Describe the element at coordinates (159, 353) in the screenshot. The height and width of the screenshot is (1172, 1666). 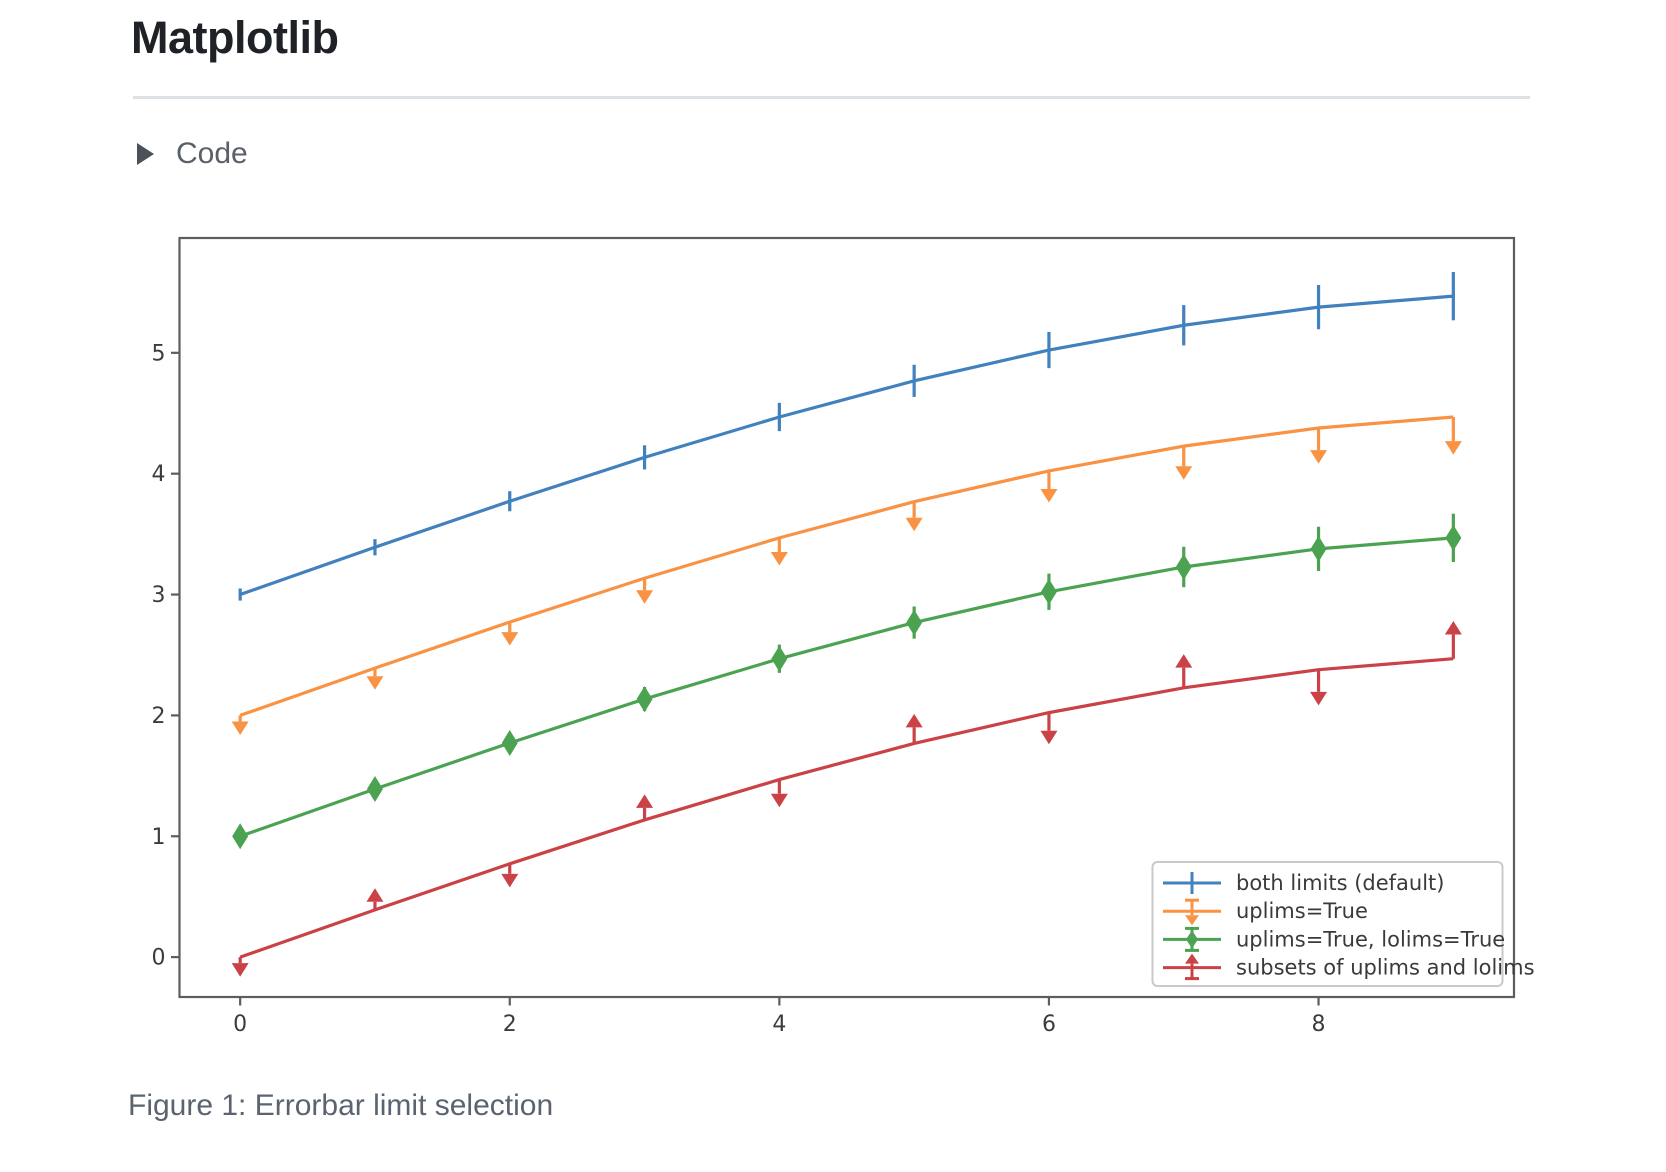
I see `y-tick-label: 5` at that location.